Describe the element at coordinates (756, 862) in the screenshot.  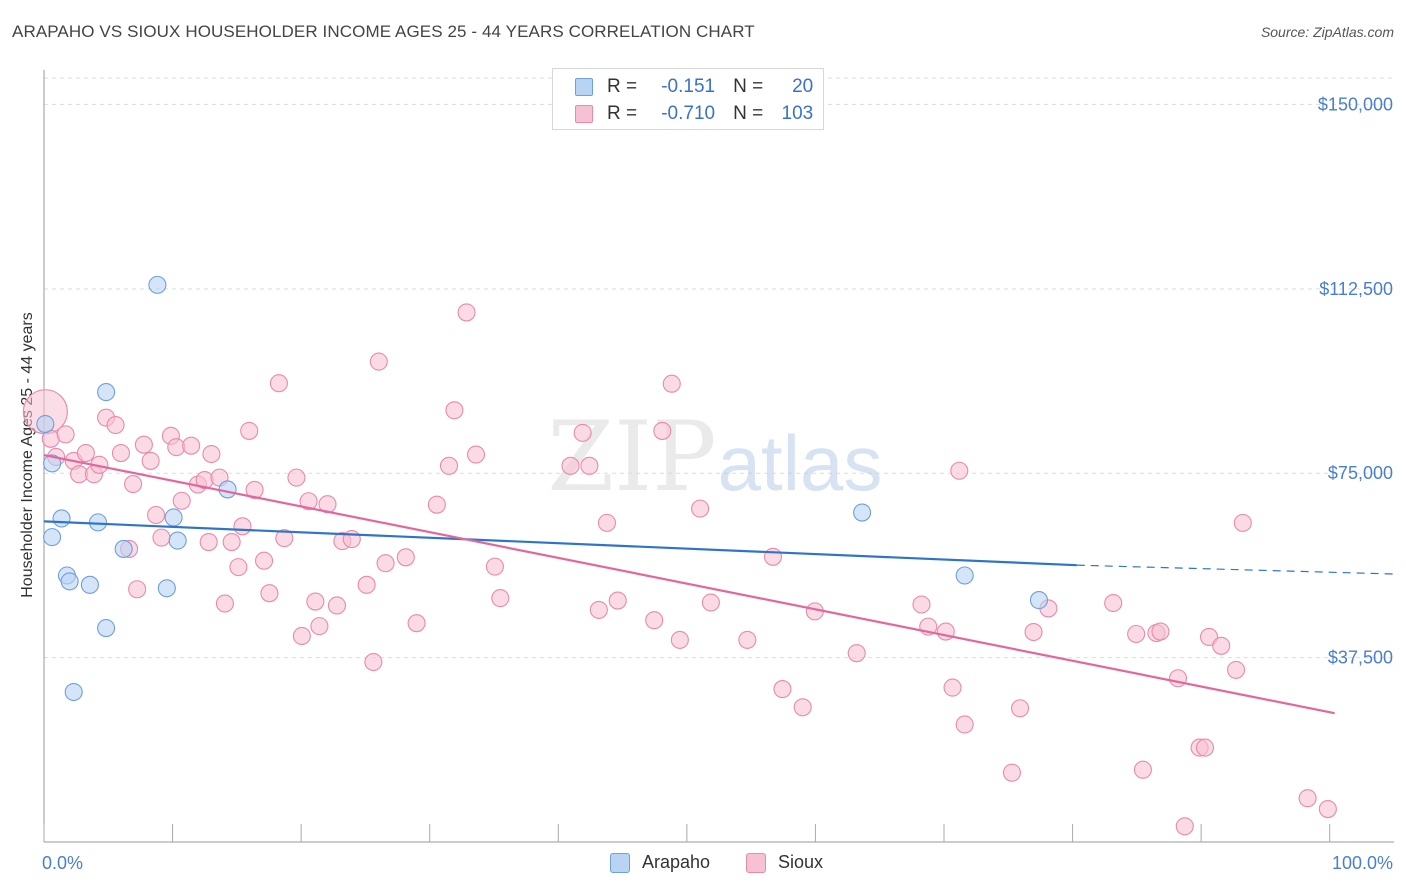
I see `sioux-swatch` at that location.